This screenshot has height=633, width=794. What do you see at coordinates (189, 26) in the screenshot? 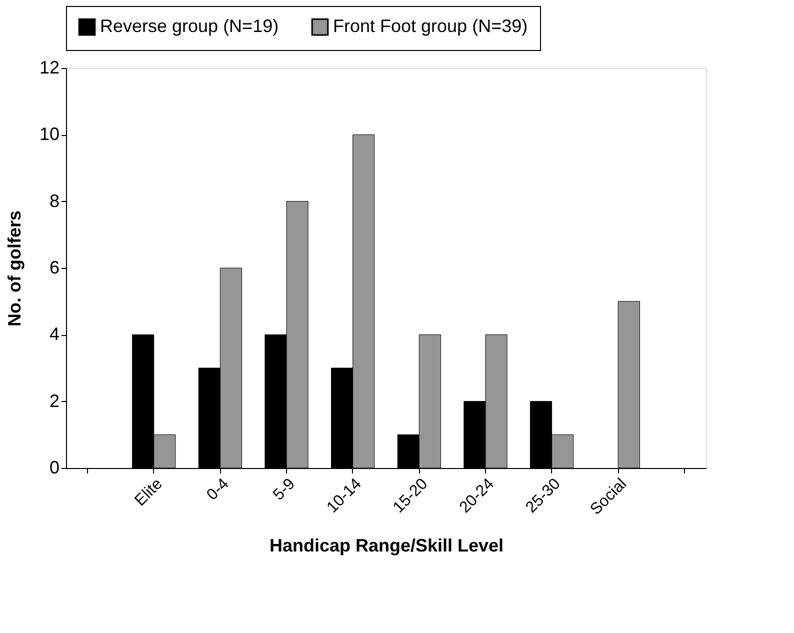
I see `legend-label: Reverse group (N=19)` at bounding box center [189, 26].